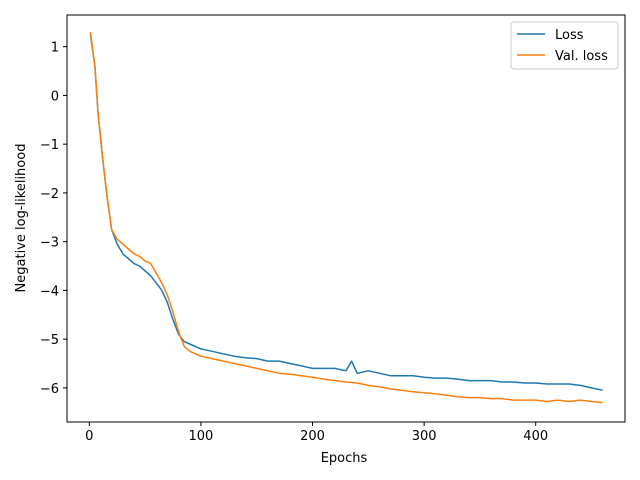  Describe the element at coordinates (55, 96) in the screenshot. I see `y-tick-label: 0` at that location.